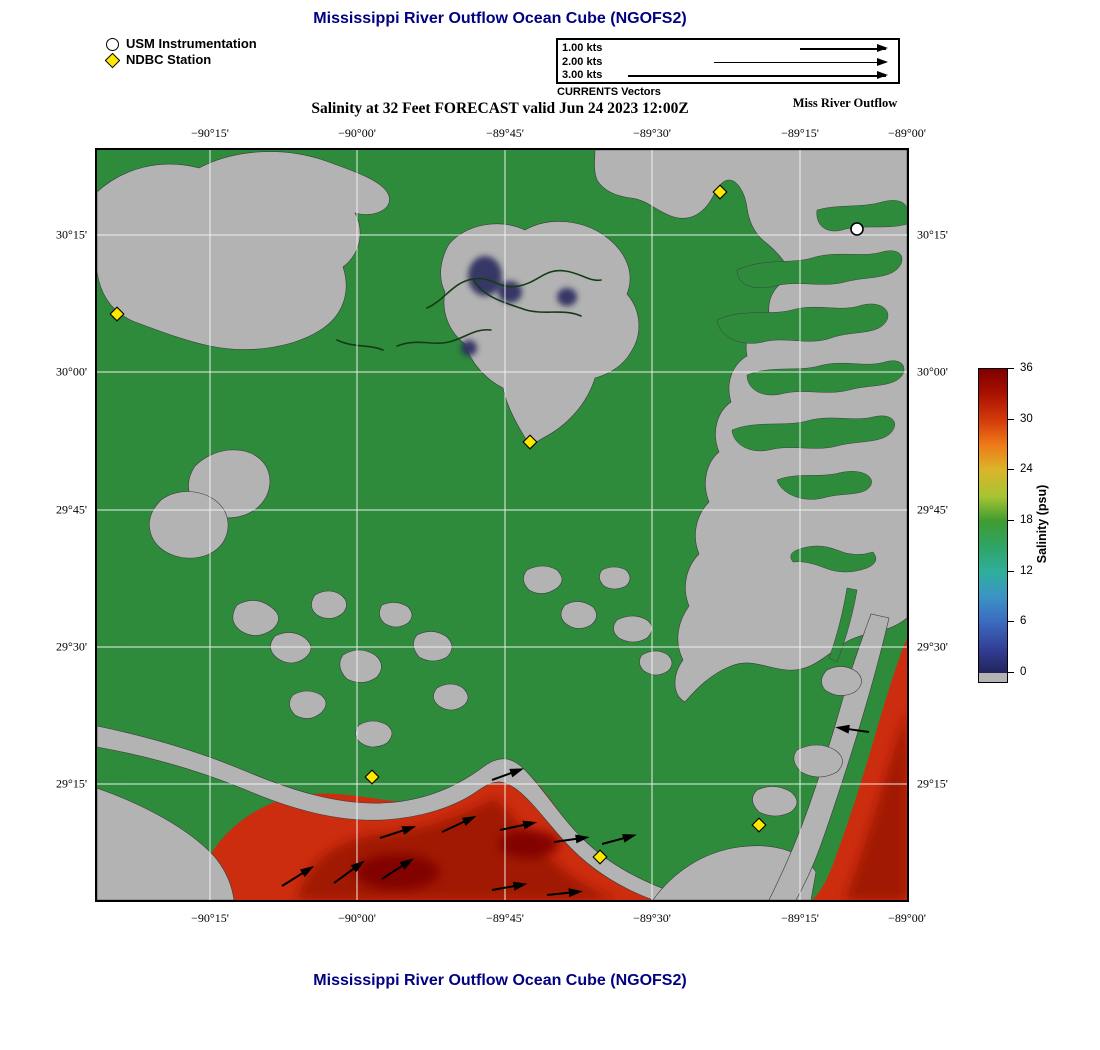  I want to click on usm-marker-icon, so click(112, 44).